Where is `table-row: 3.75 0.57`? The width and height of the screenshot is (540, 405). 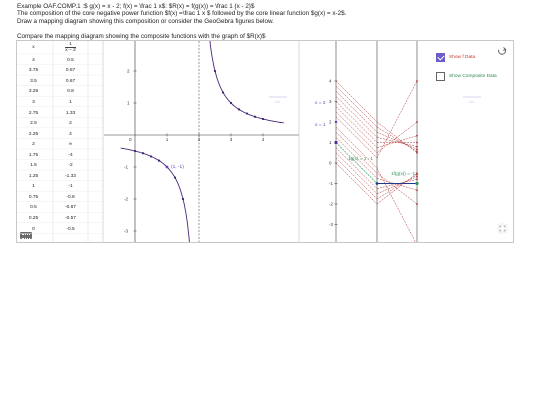
table-row: 3.75 0.57 is located at coordinates (60, 71).